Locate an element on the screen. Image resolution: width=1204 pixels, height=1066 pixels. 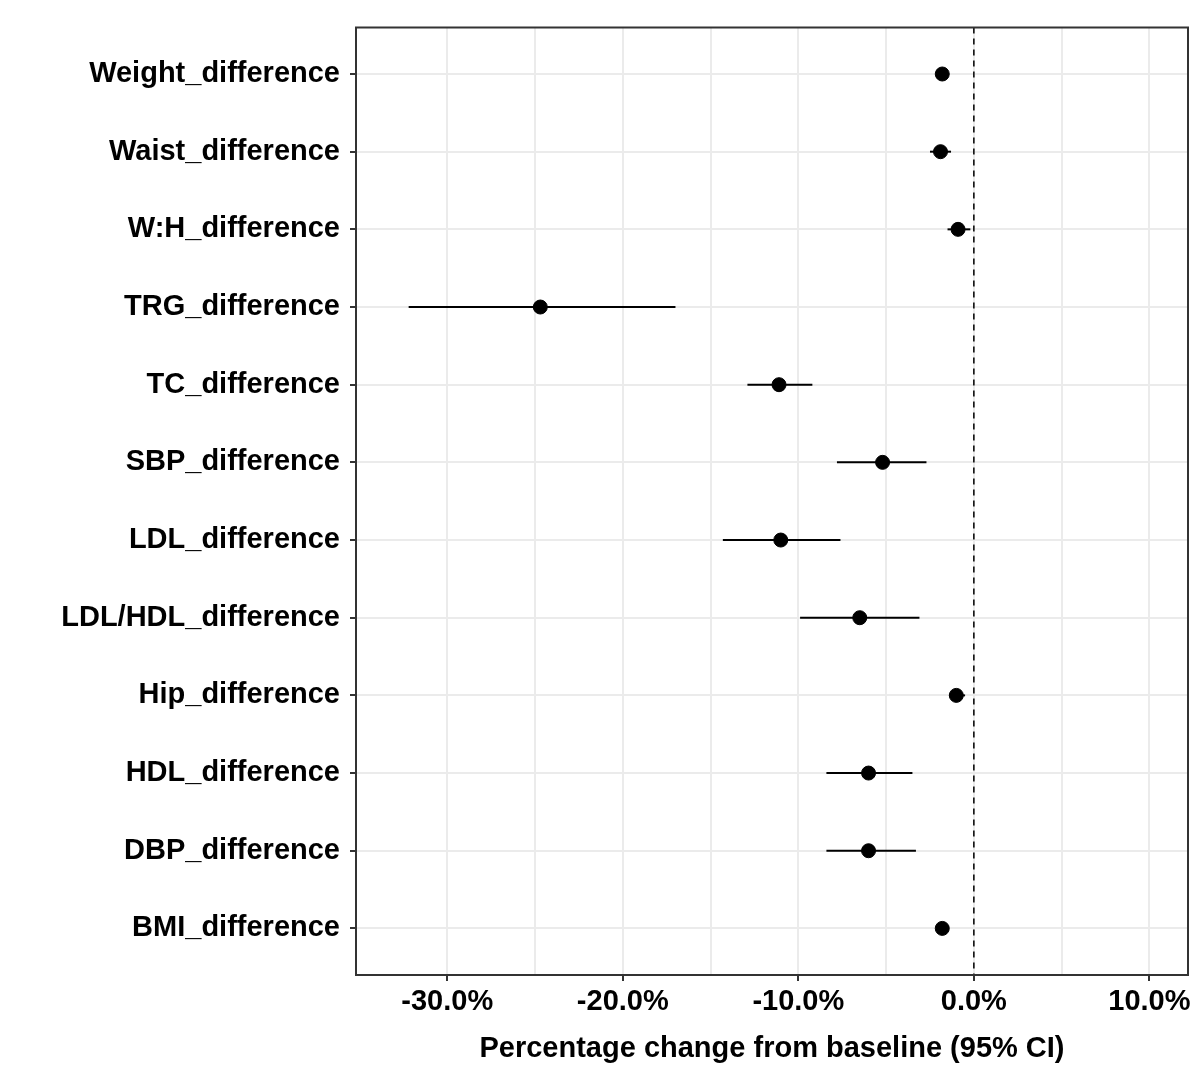
y-tick-label: Waist_difference is located at coordinates (224, 149).